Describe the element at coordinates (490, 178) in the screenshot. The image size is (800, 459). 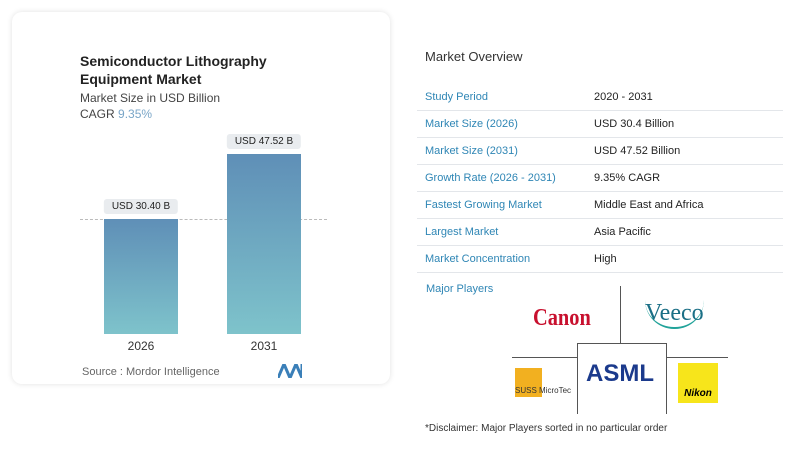
I see `row-label: Growth Rate (2026 - 2031)` at that location.